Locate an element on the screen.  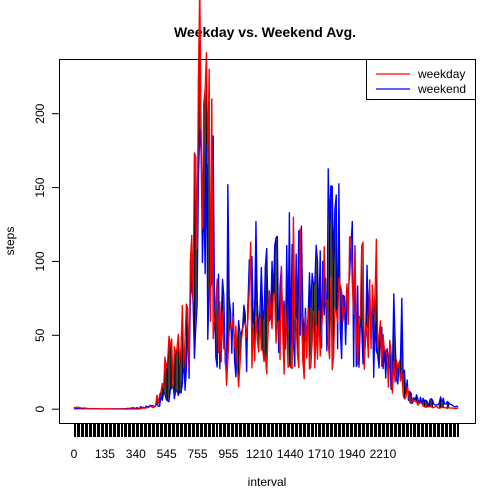
x-tick-label-135: 135 is located at coordinates (105, 454).